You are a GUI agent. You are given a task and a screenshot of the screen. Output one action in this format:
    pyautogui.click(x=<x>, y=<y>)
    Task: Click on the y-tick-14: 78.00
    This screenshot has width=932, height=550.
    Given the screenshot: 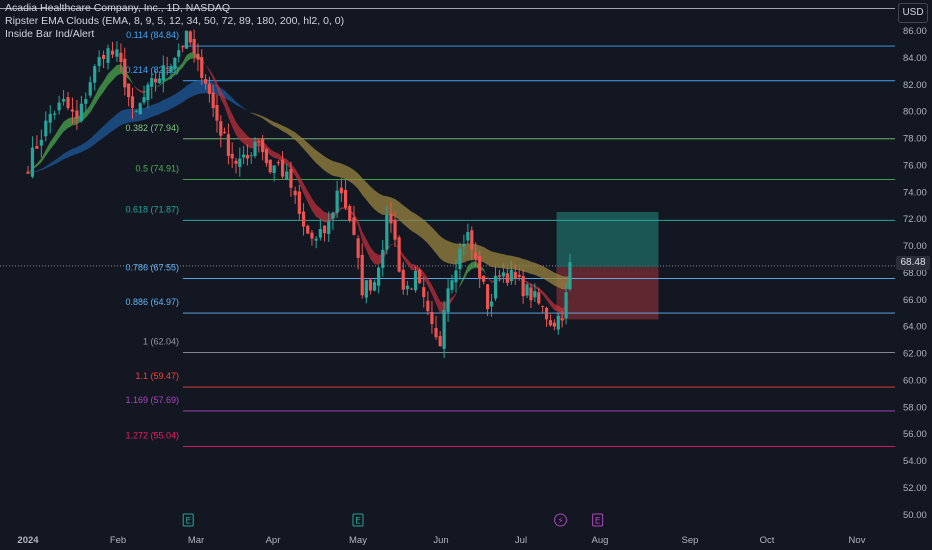 What is the action you would take?
    pyautogui.click(x=915, y=139)
    